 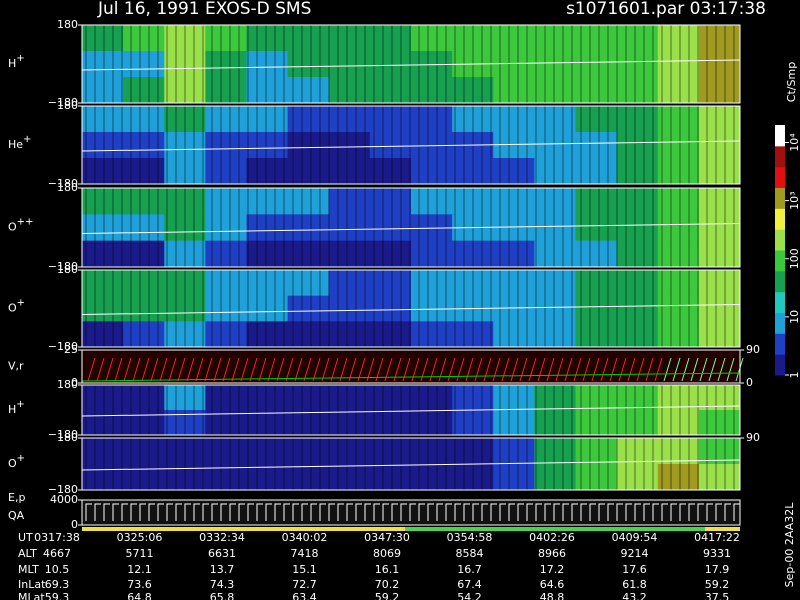 I want to click on panel-label: V,r, so click(x=16, y=366).